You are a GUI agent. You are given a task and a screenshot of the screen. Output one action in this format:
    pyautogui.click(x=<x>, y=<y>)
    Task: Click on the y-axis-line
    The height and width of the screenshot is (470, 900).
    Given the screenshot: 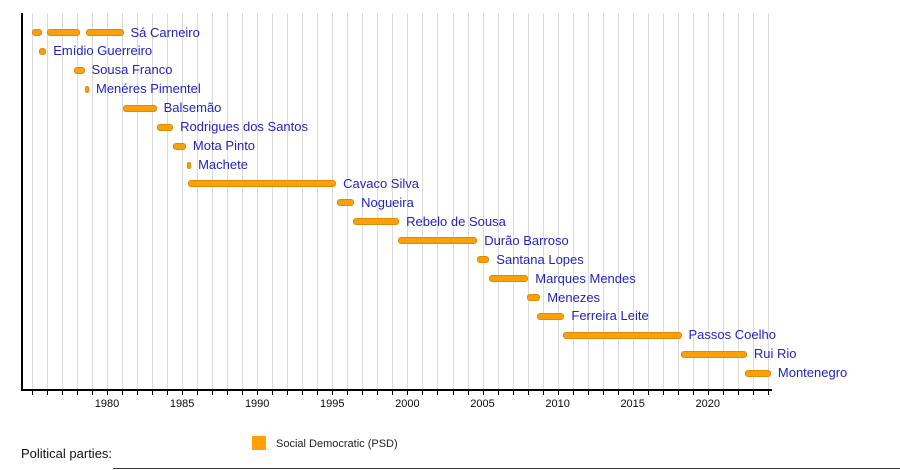 What is the action you would take?
    pyautogui.click(x=22, y=202)
    